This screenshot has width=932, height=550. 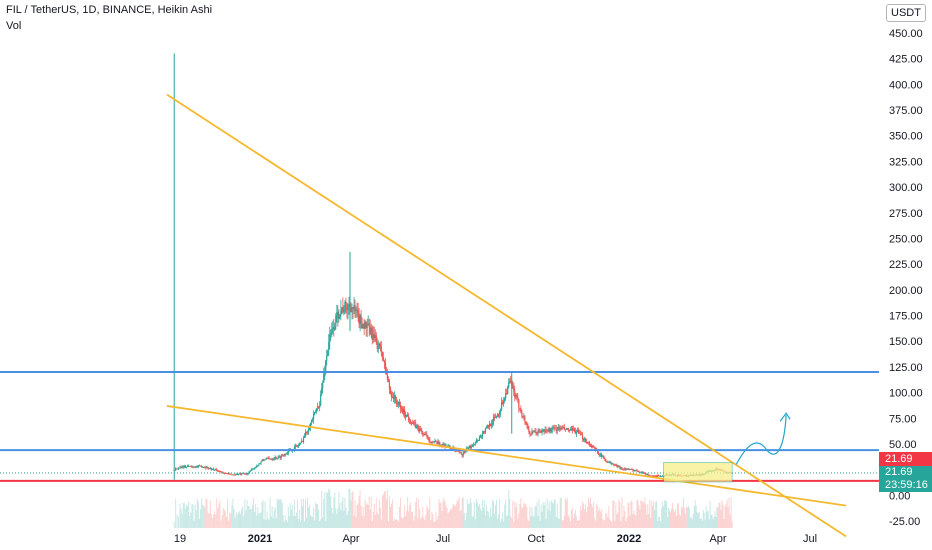 What do you see at coordinates (899, 496) in the screenshot?
I see `y-axis-tick-label: 0.00` at bounding box center [899, 496].